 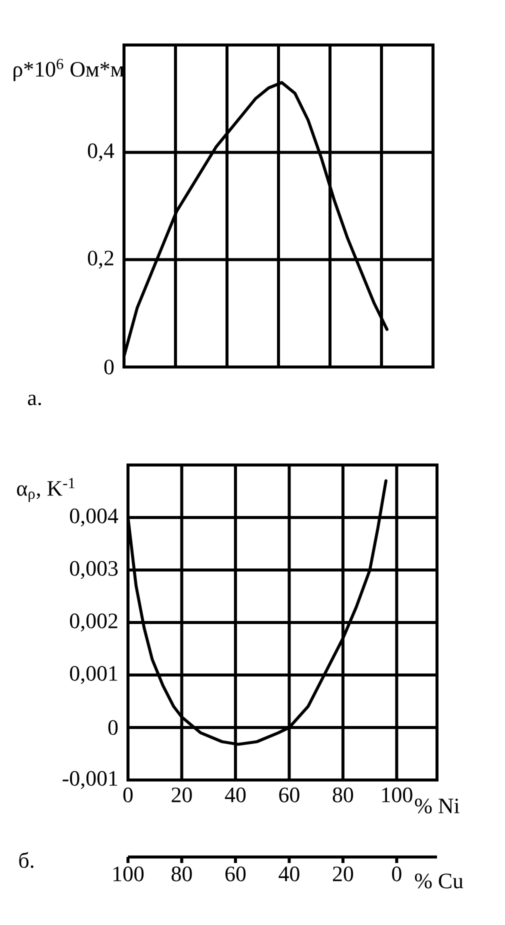 What do you see at coordinates (397, 874) in the screenshot?
I see `x2-tick-label: 0` at bounding box center [397, 874].